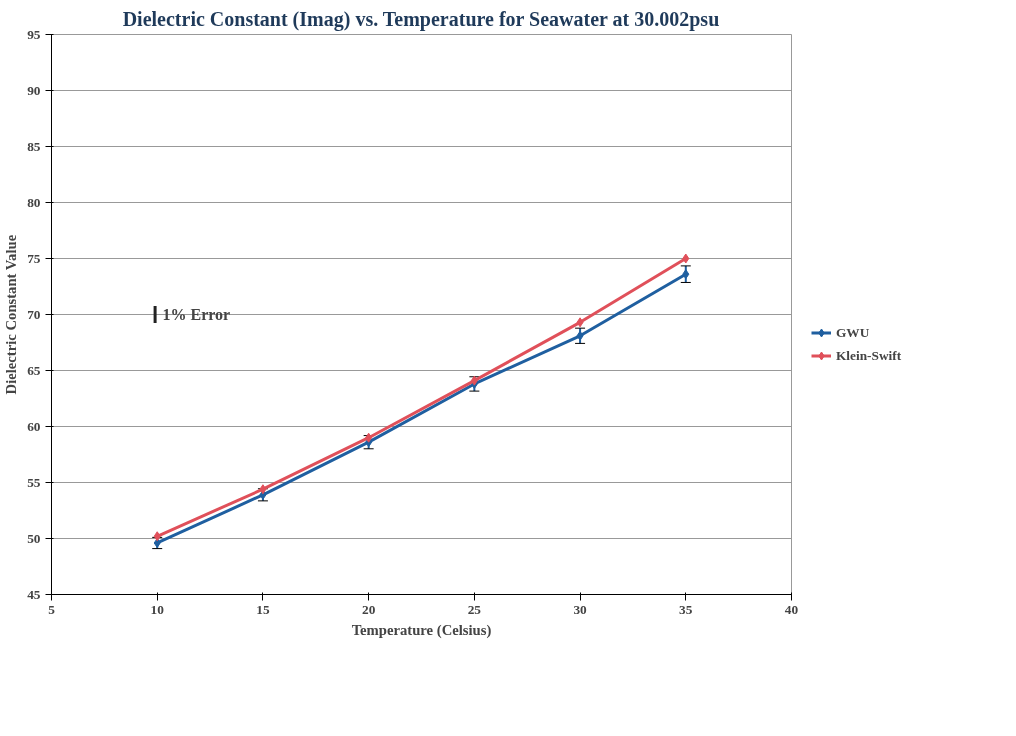 This screenshot has height=736, width=1016. I want to click on y-tick-label: 60, so click(34, 426).